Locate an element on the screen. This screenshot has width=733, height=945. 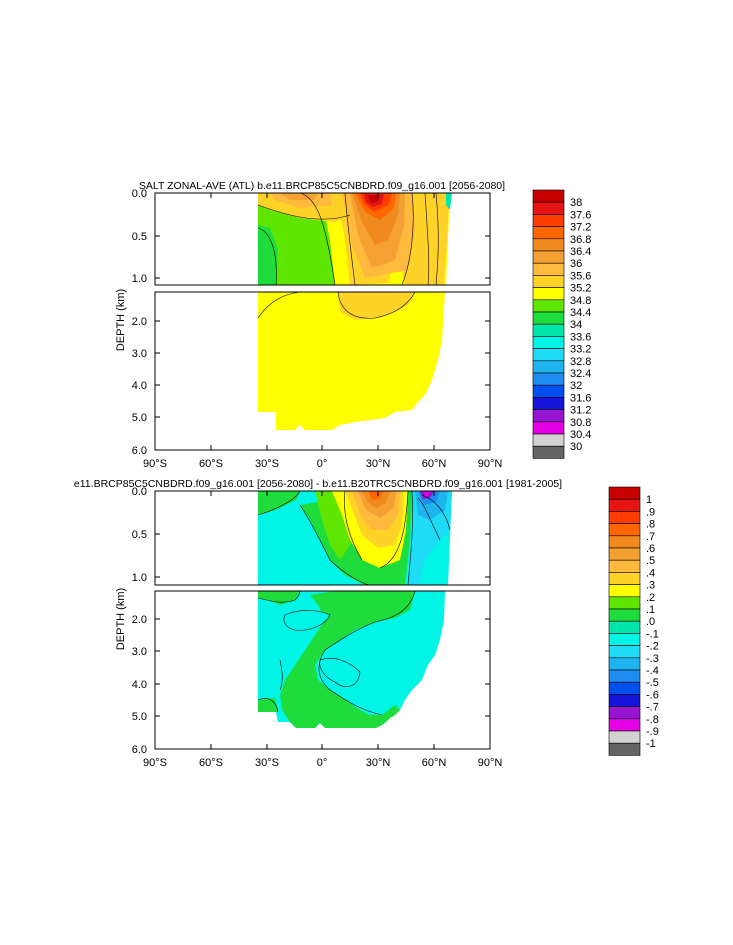
colorbar-2-label-4: .6 is located at coordinates (650, 549).